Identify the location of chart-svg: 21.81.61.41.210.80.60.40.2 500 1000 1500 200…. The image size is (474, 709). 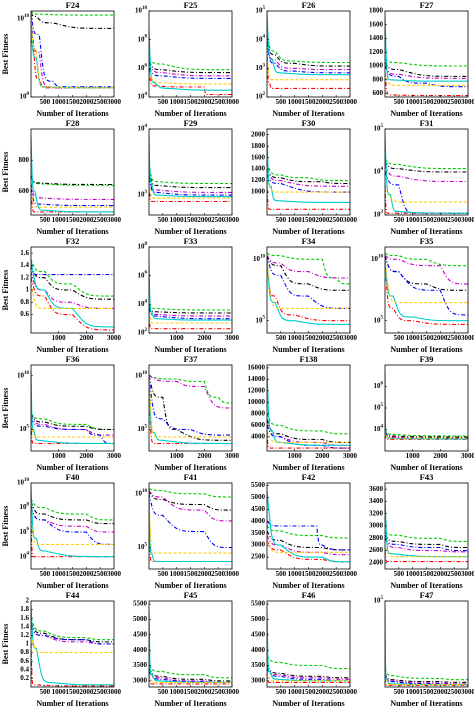
(61, 649).